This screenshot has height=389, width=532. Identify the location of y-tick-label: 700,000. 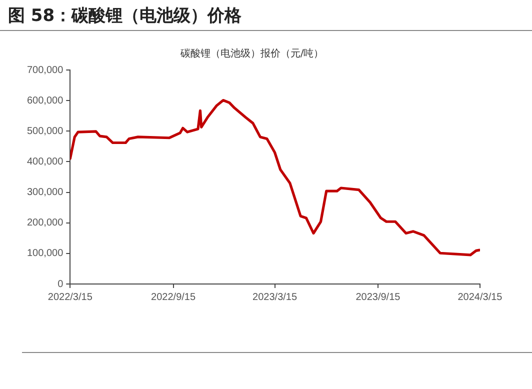
(45, 70).